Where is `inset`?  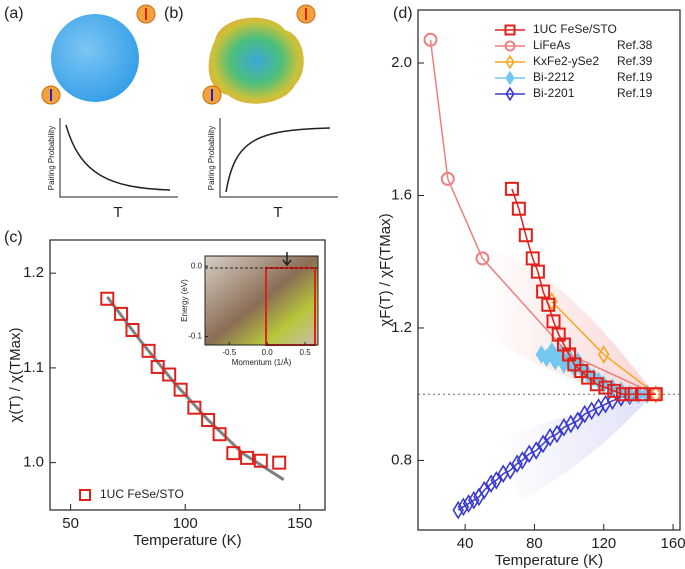
inset is located at coordinates (261, 299).